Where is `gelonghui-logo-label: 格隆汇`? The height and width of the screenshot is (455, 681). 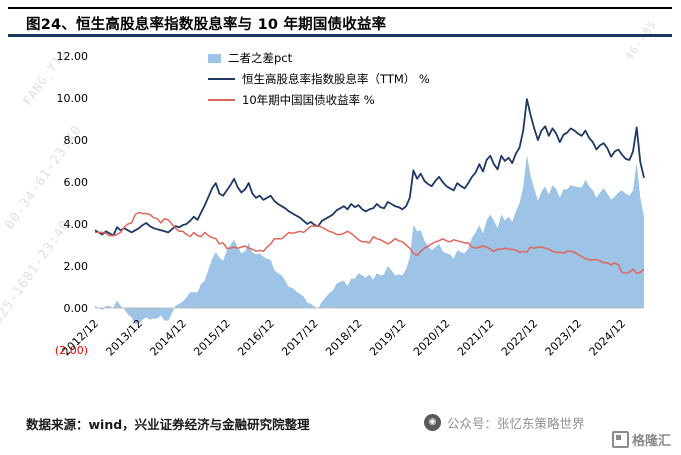
gelonghui-logo-label: 格隆汇 is located at coordinates (651, 441).